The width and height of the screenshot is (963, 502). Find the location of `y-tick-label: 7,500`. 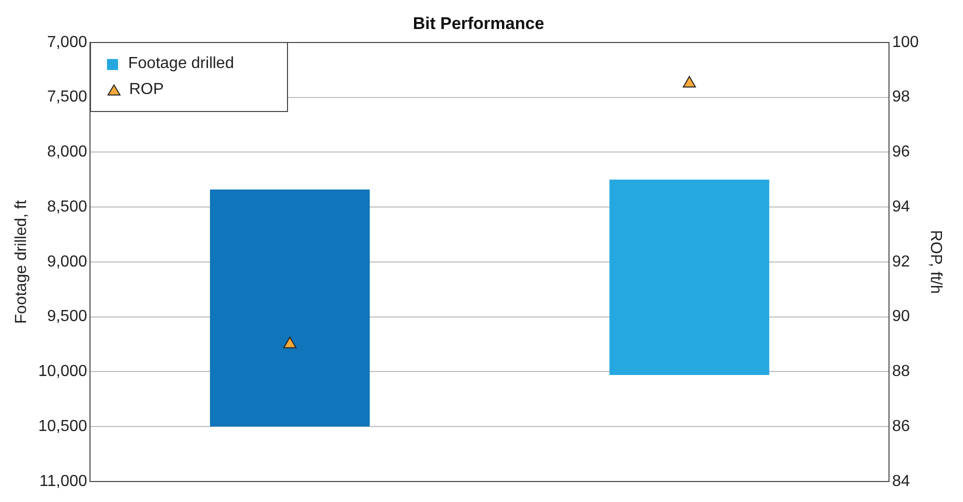

y-tick-label: 7,500 is located at coordinates (67, 97).